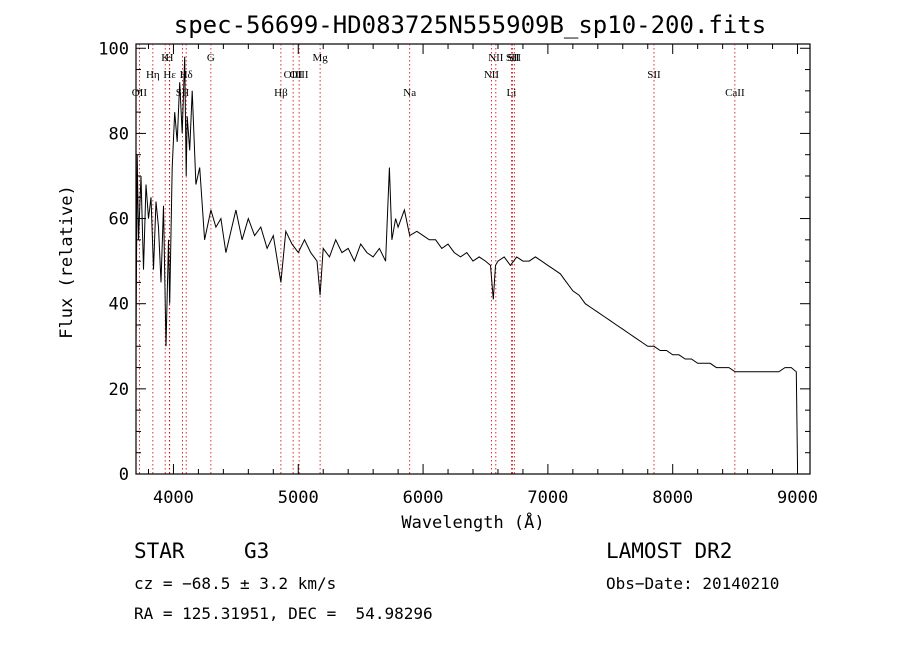  Describe the element at coordinates (124, 475) in the screenshot. I see `y-tick-label: 0` at that location.